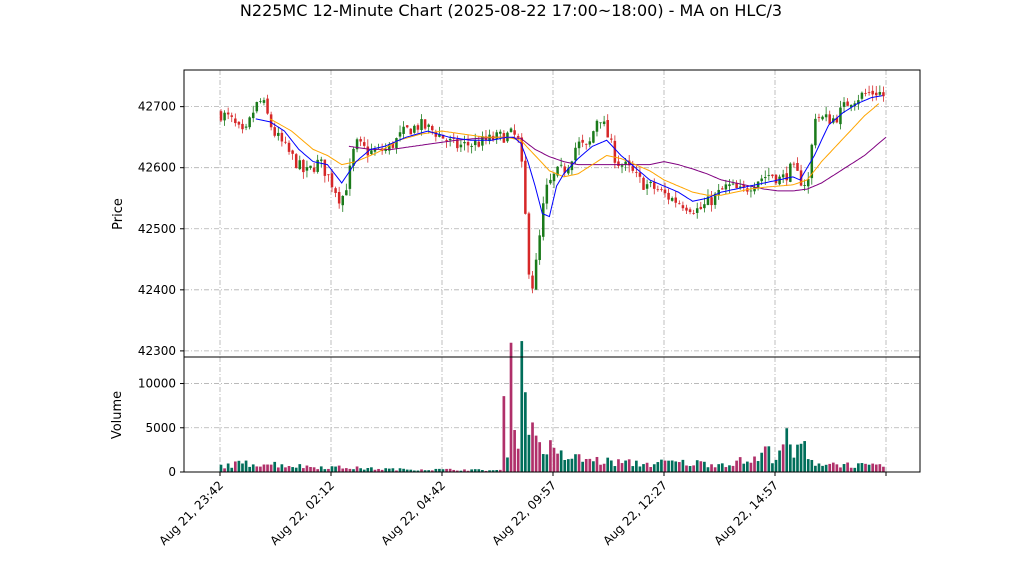 Image resolution: width=1022 pixels, height=575 pixels. What do you see at coordinates (569, 156) in the screenshot?
I see `ma-short-line` at bounding box center [569, 156].